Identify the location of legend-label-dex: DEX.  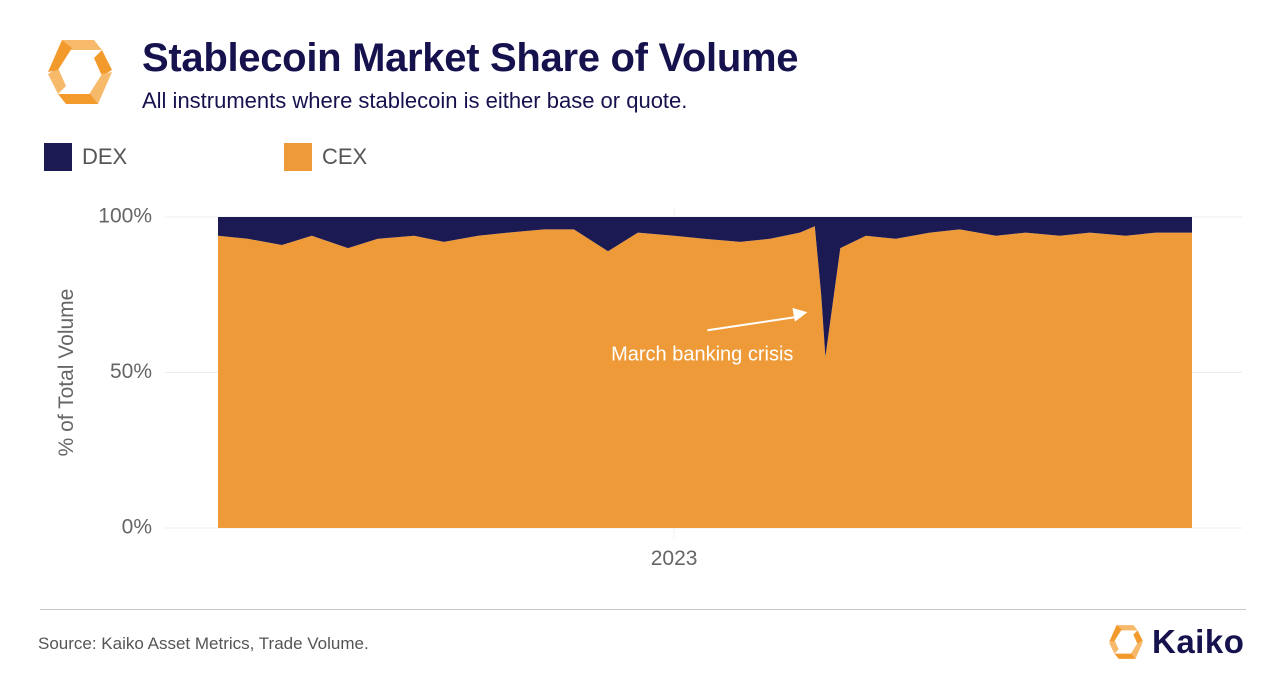
(105, 156).